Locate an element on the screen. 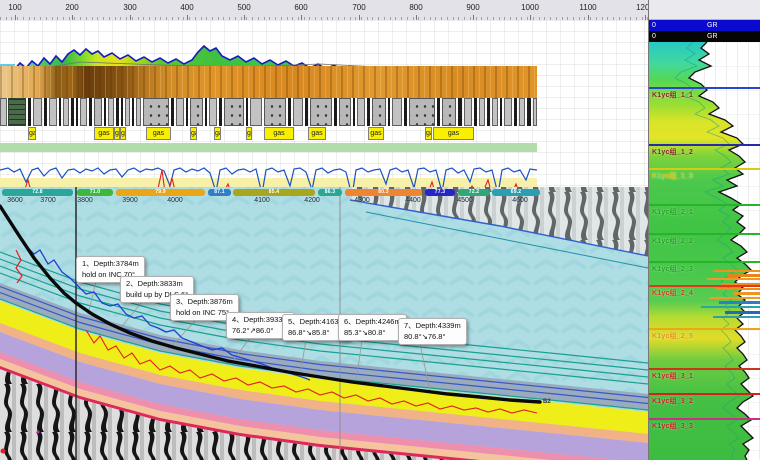 Image resolution: width=760 pixels, height=460 pixels. depth-label: 3600 is located at coordinates (15, 200).